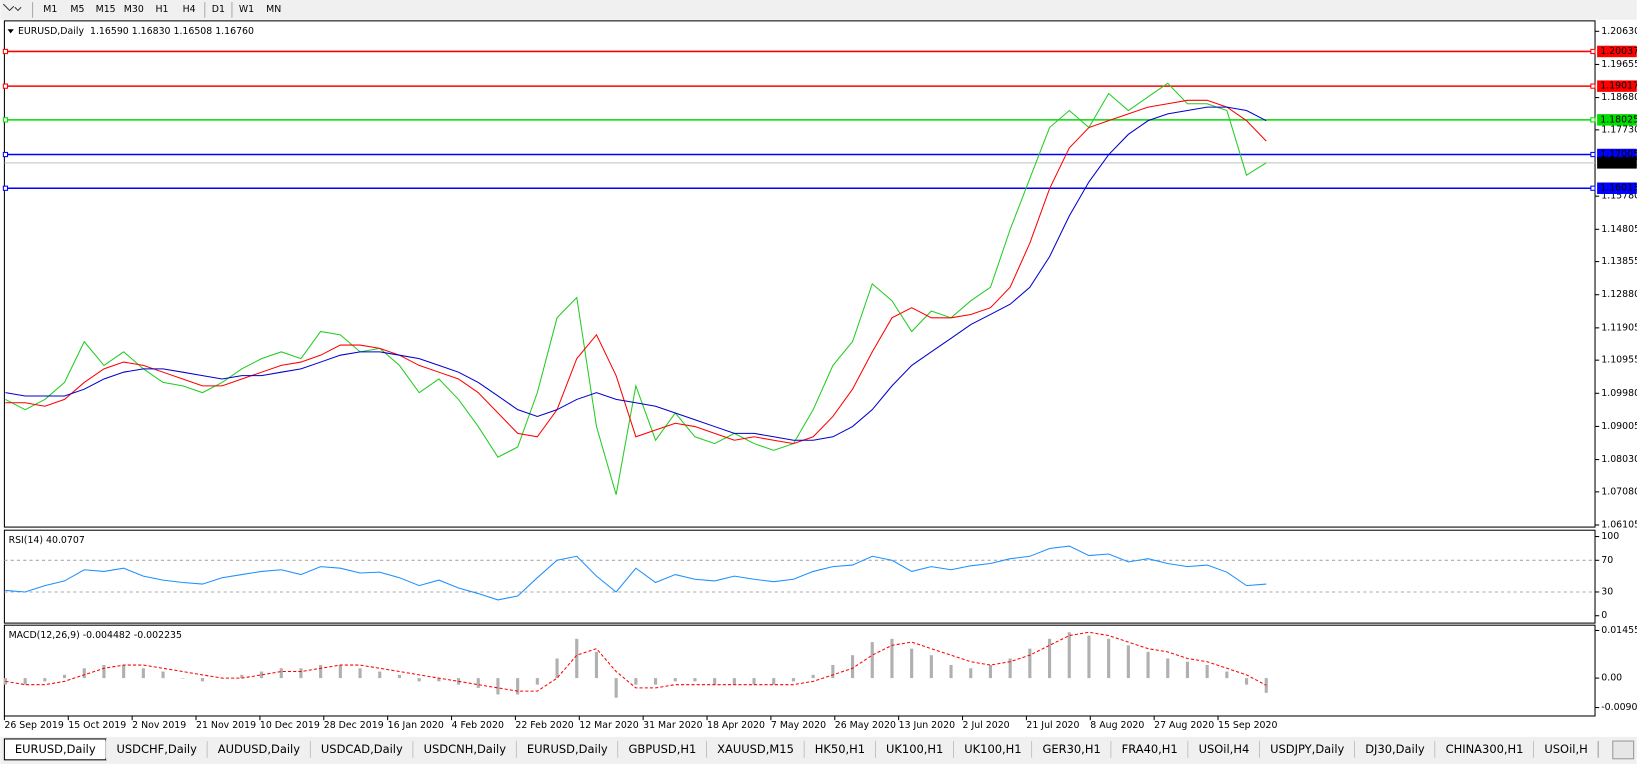 This screenshot has height=764, width=1637. Describe the element at coordinates (12, 7) in the screenshot. I see `toolbar-icon` at that location.